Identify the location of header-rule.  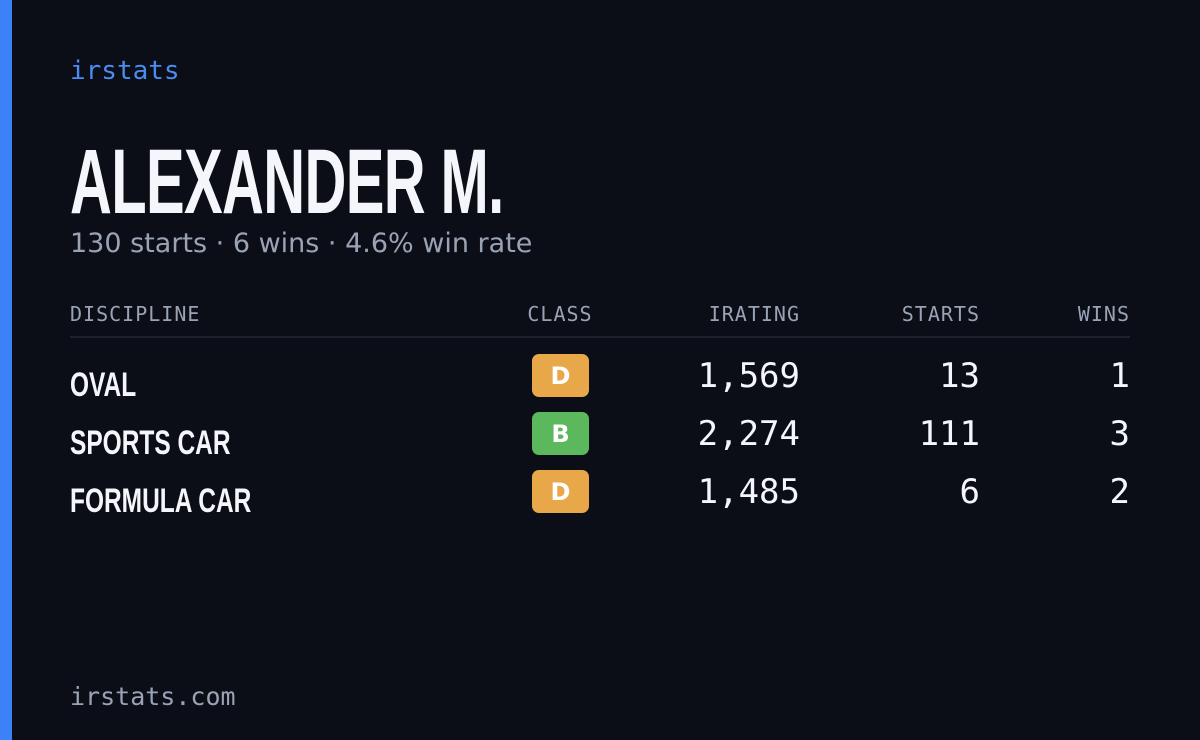
(600, 337).